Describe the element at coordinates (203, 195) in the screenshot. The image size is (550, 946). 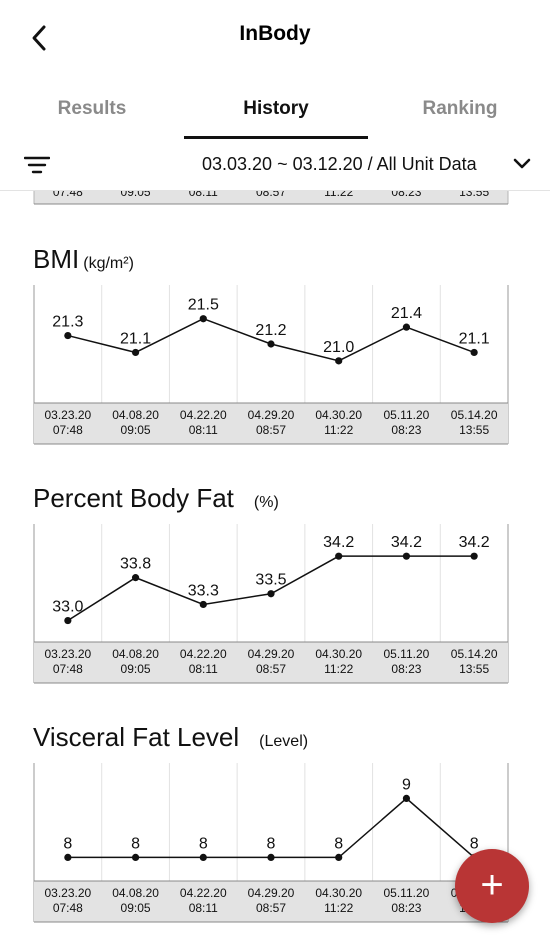
I see `cutoff-time-label: 08:11` at that location.